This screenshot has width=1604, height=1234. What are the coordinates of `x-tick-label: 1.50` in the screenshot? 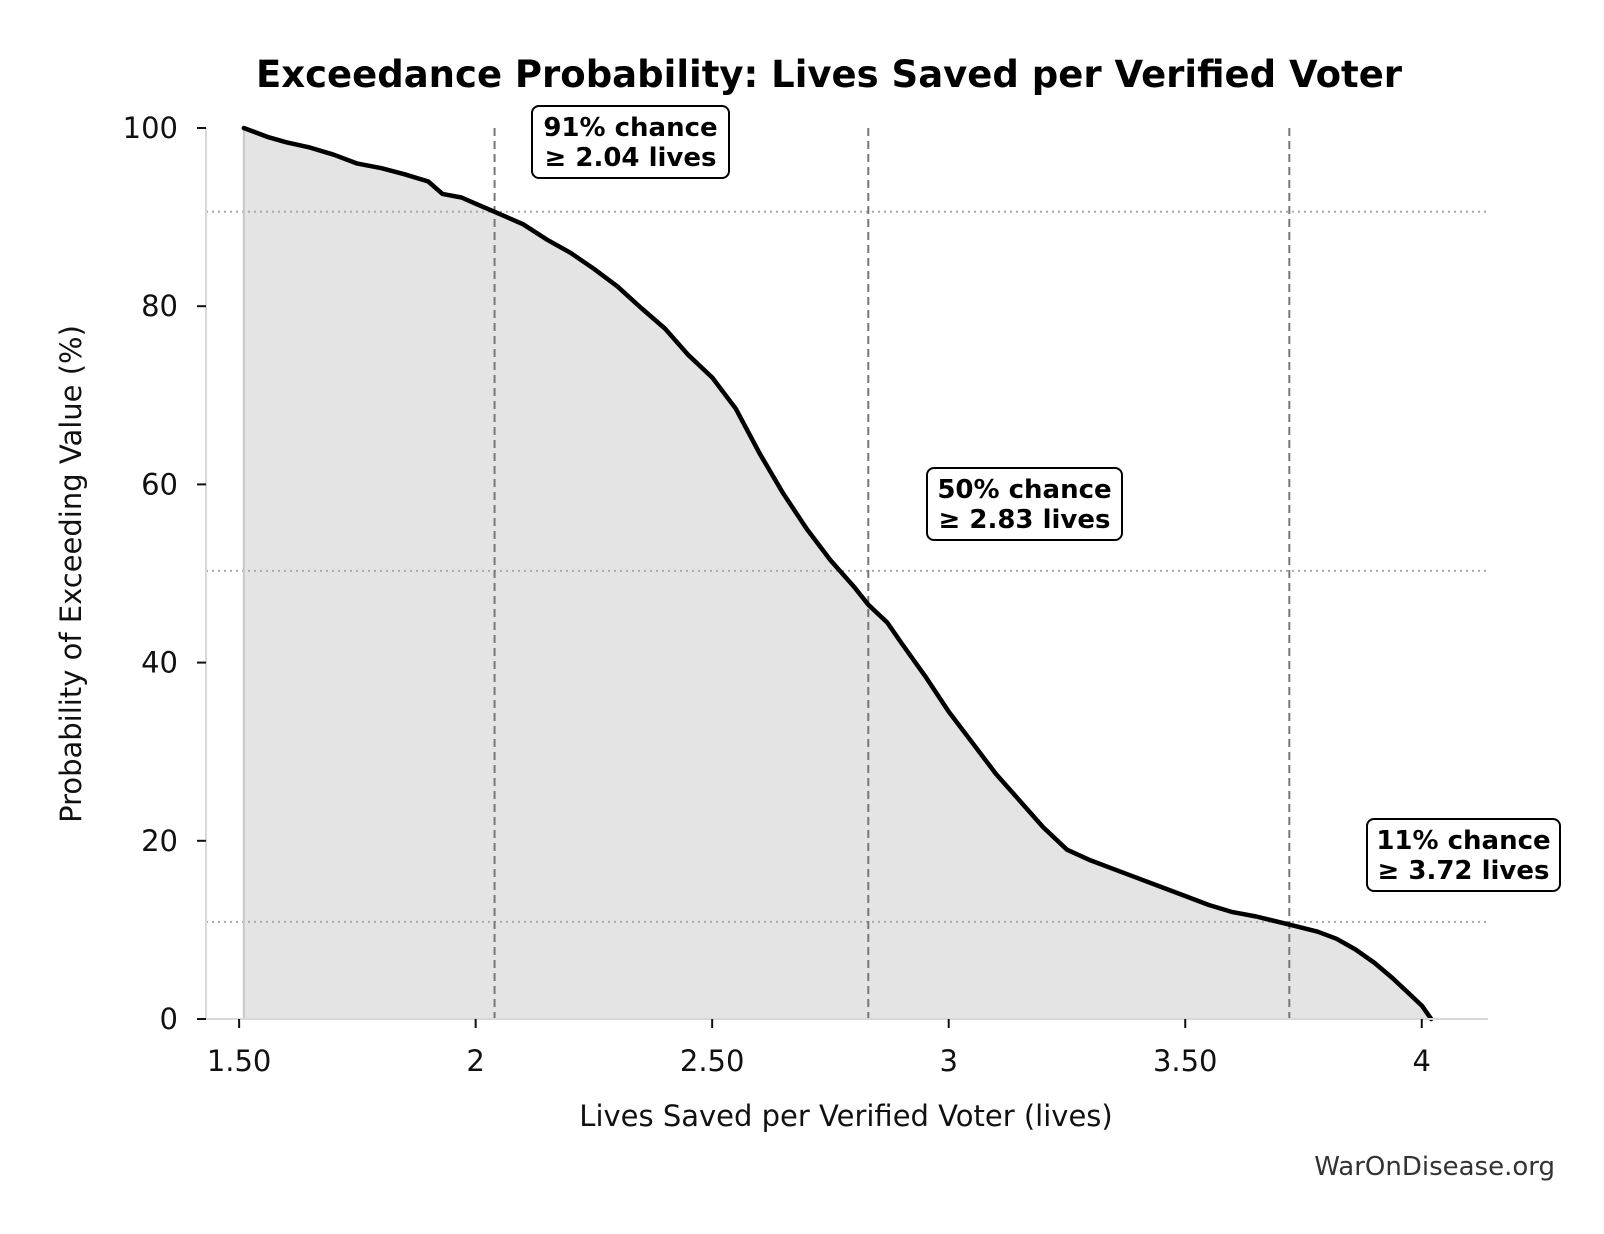 It's located at (239, 1061).